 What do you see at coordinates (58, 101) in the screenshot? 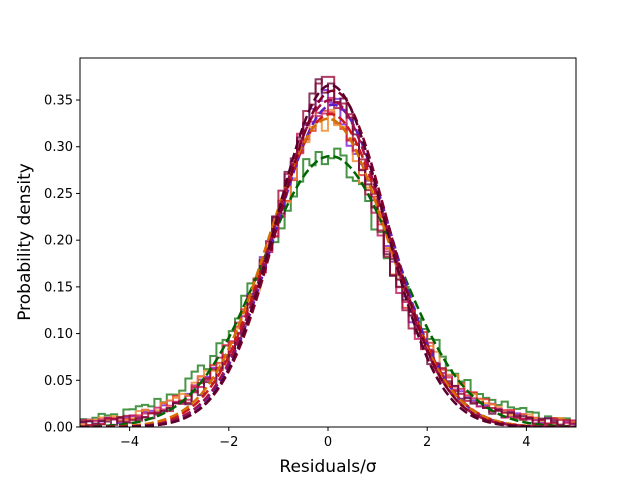
I see `y-tick-label: 0.35` at bounding box center [58, 101].